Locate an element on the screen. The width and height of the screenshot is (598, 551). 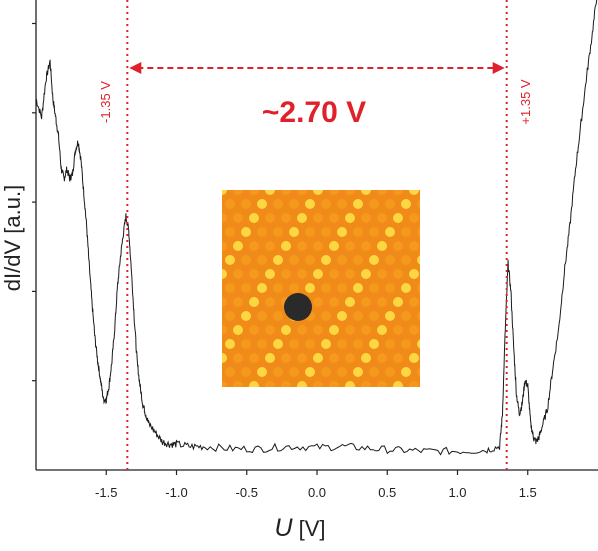
x-tick-label: 0.0 is located at coordinates (317, 492).